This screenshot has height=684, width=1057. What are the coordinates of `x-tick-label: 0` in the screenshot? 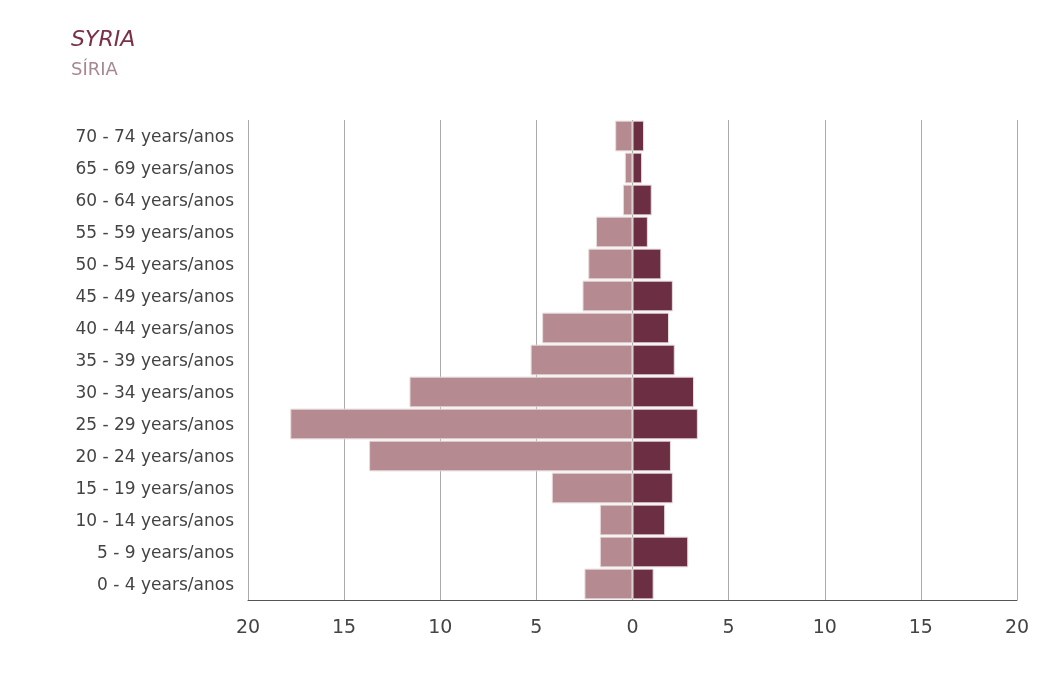 It's located at (632, 625).